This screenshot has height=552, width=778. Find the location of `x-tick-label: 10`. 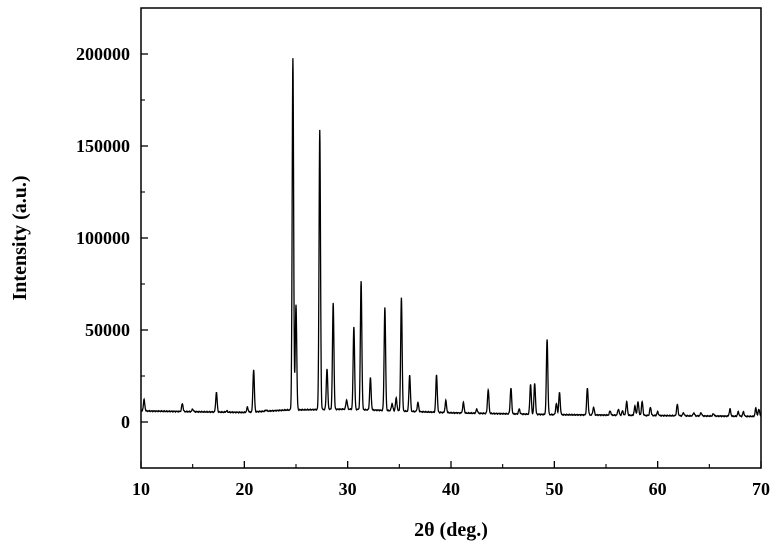

x-tick-label: 10 is located at coordinates (141, 489).